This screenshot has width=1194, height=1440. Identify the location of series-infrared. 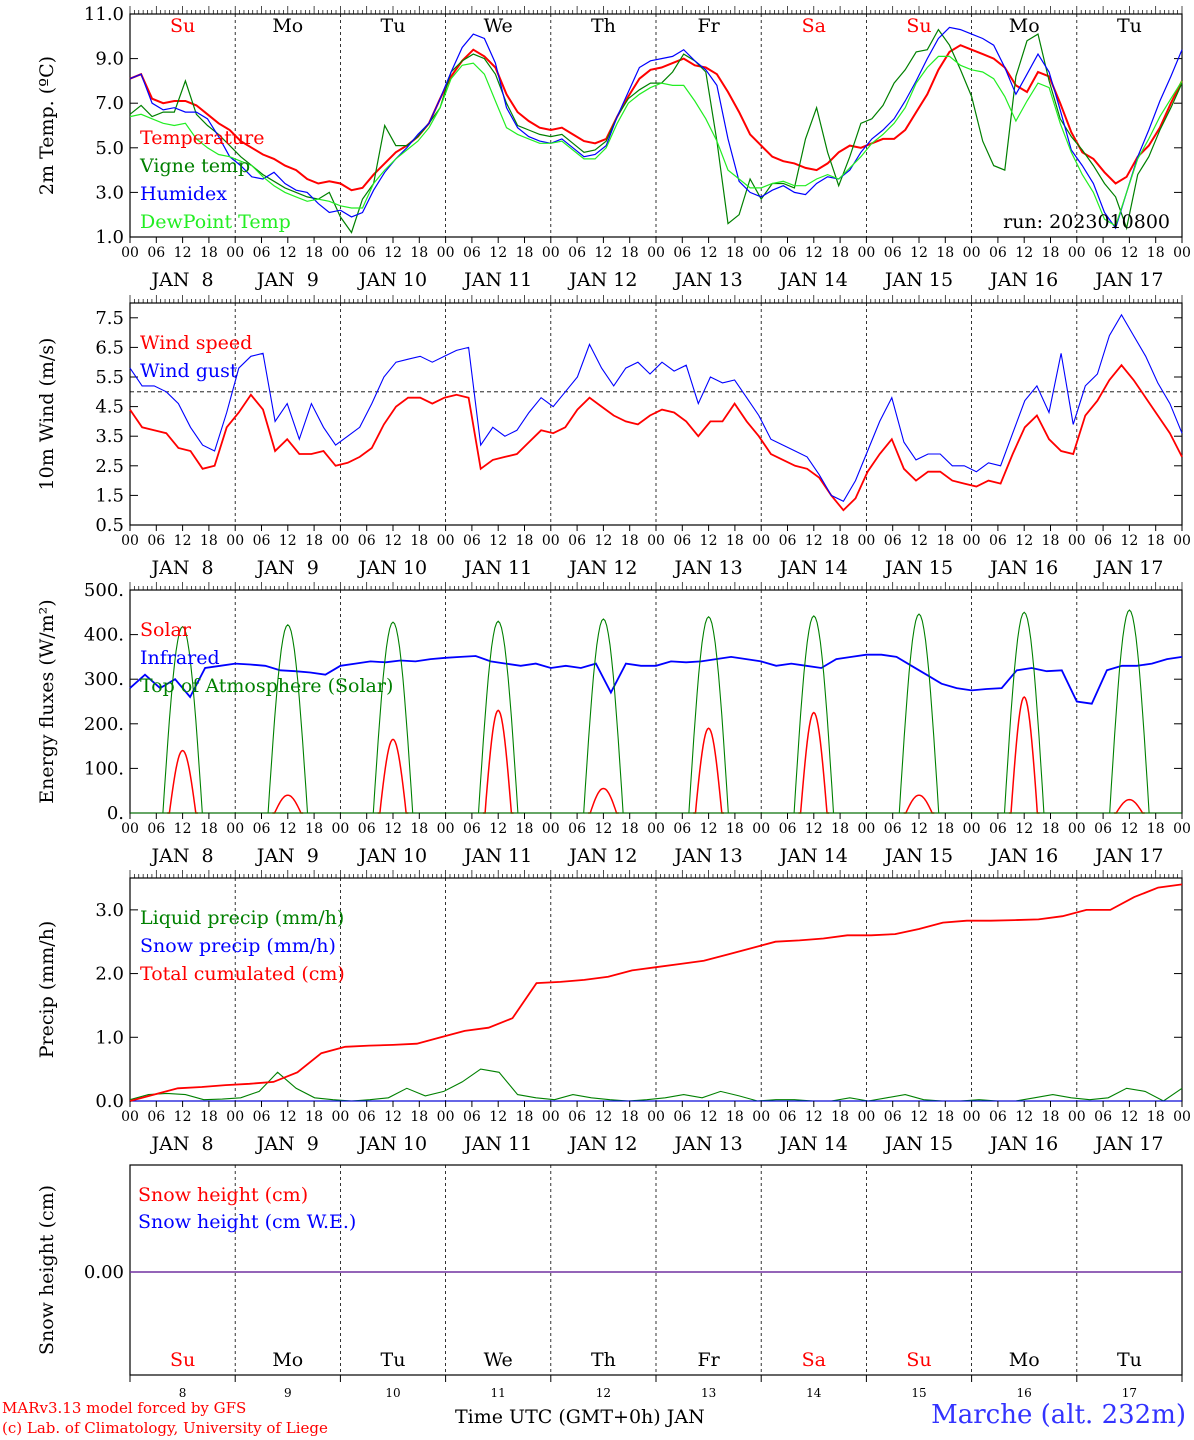
(656, 679).